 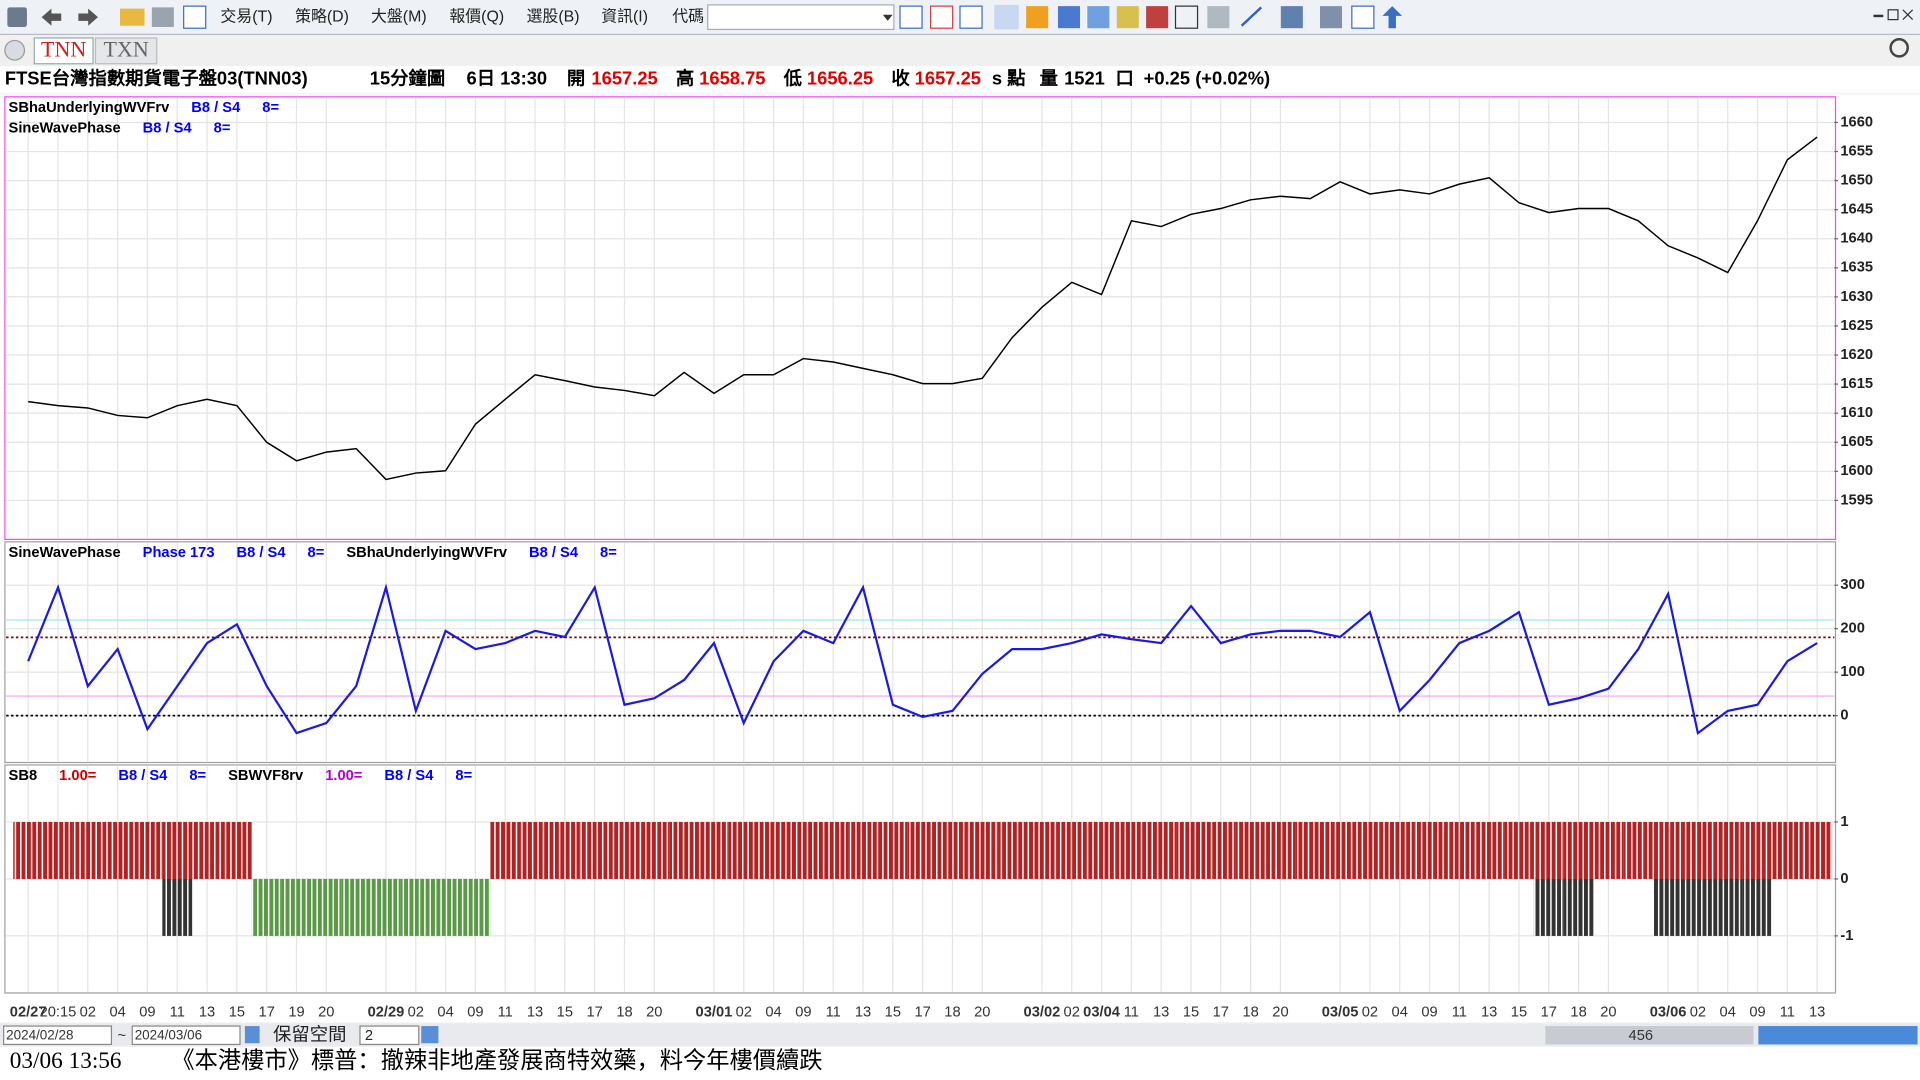 What do you see at coordinates (407, 78) in the screenshot?
I see `period: 15分鐘圖` at bounding box center [407, 78].